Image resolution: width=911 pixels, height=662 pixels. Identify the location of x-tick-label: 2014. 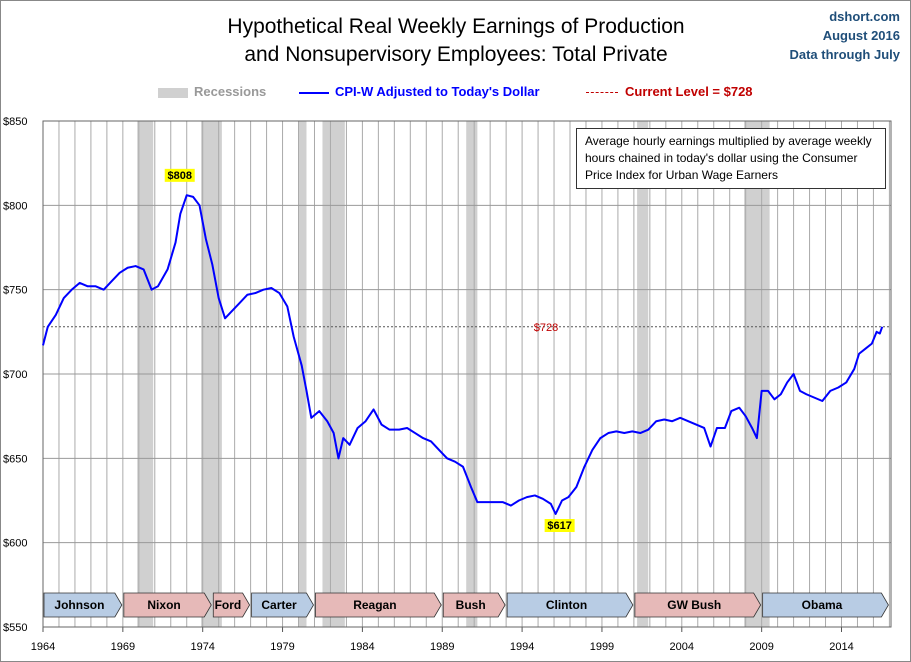
(841, 647).